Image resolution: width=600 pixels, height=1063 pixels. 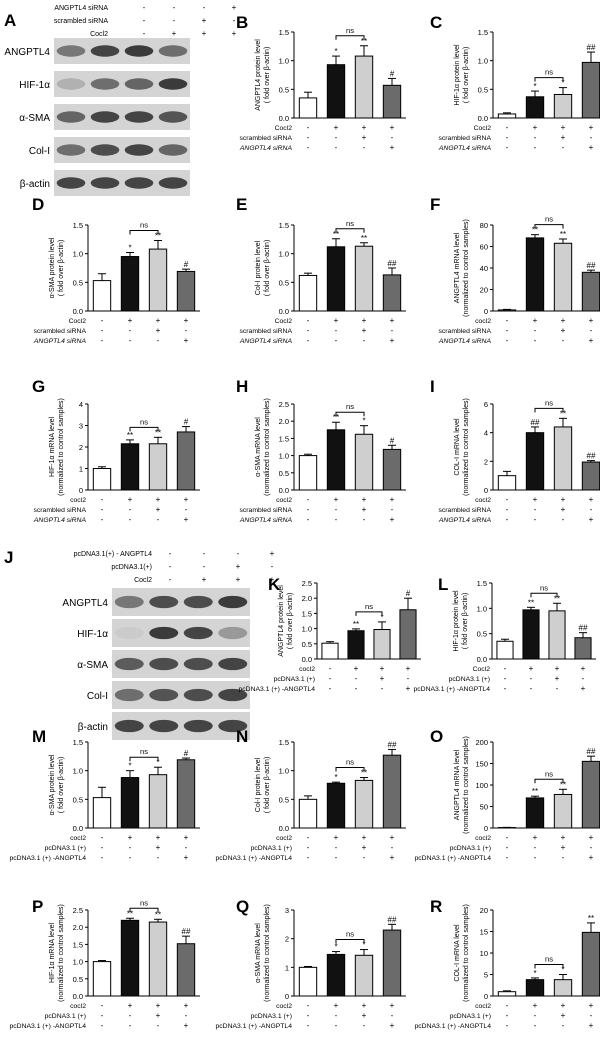 I want to click on significance-mark: *, so click(x=129, y=248).